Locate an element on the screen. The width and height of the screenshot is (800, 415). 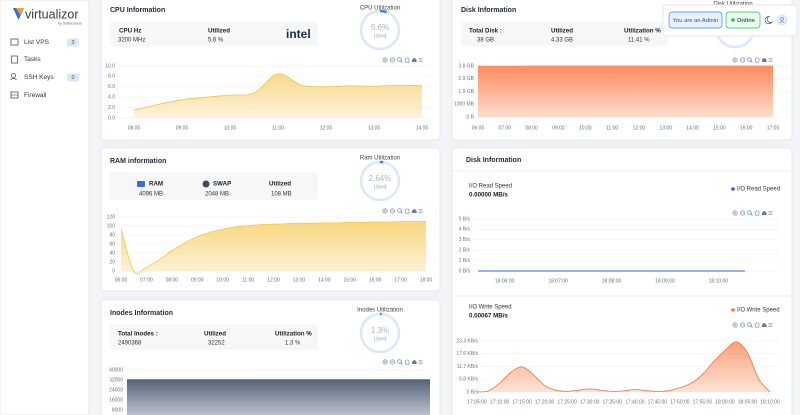
stat-value: 5.6 % is located at coordinates (216, 41).